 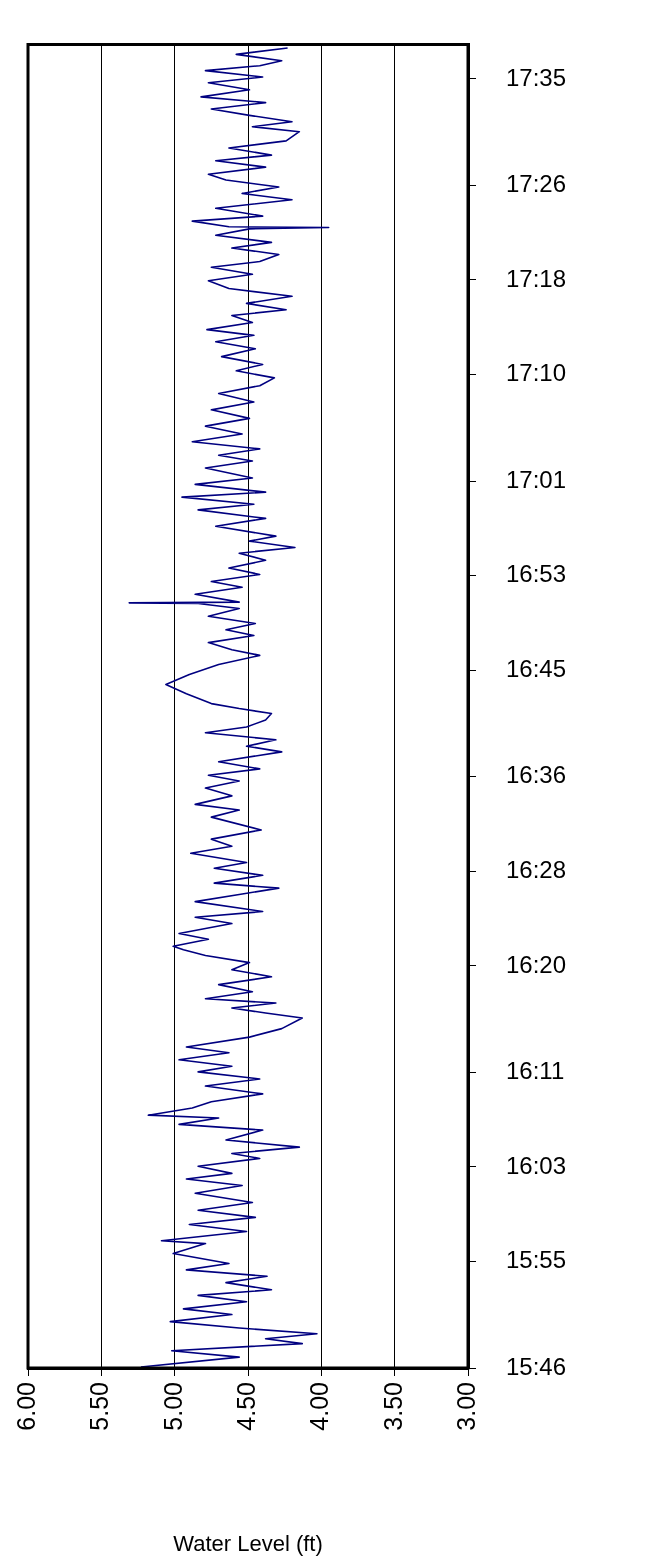 I want to click on y-tick-label: 16:53, so click(x=536, y=574).